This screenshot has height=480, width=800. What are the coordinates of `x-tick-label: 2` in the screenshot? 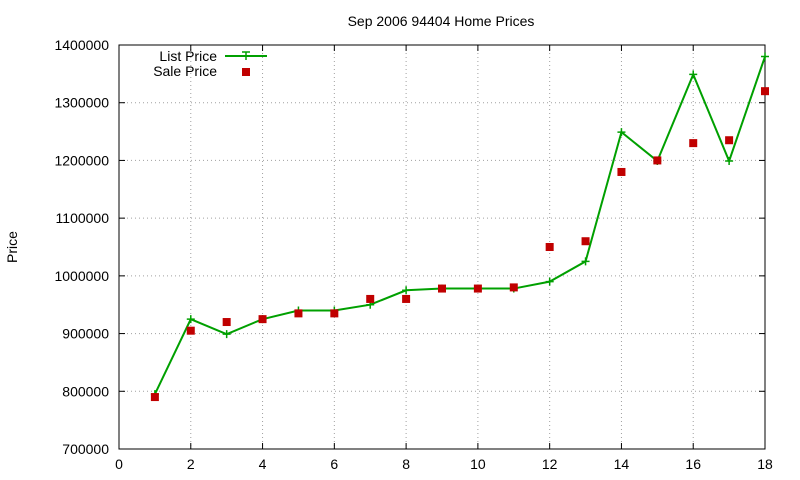 It's located at (191, 464).